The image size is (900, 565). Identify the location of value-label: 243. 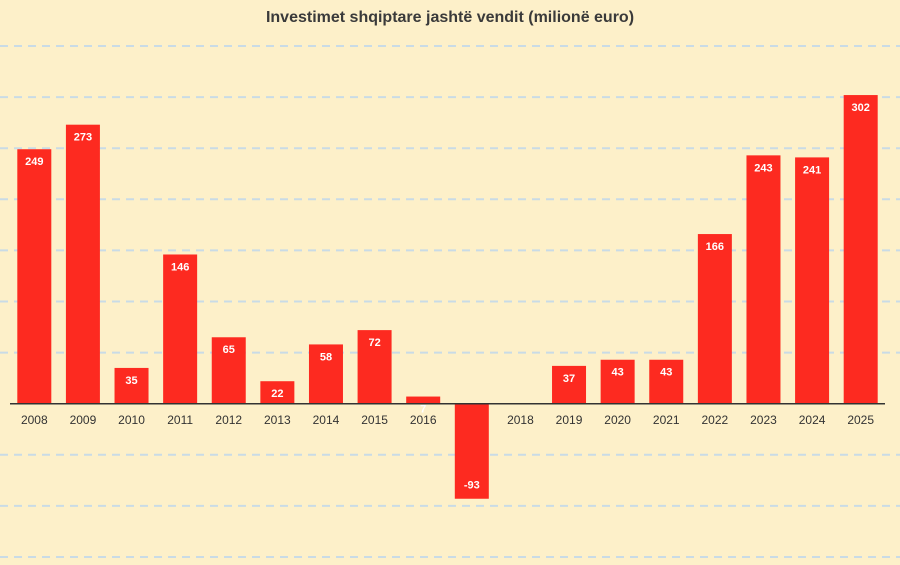
(763, 168).